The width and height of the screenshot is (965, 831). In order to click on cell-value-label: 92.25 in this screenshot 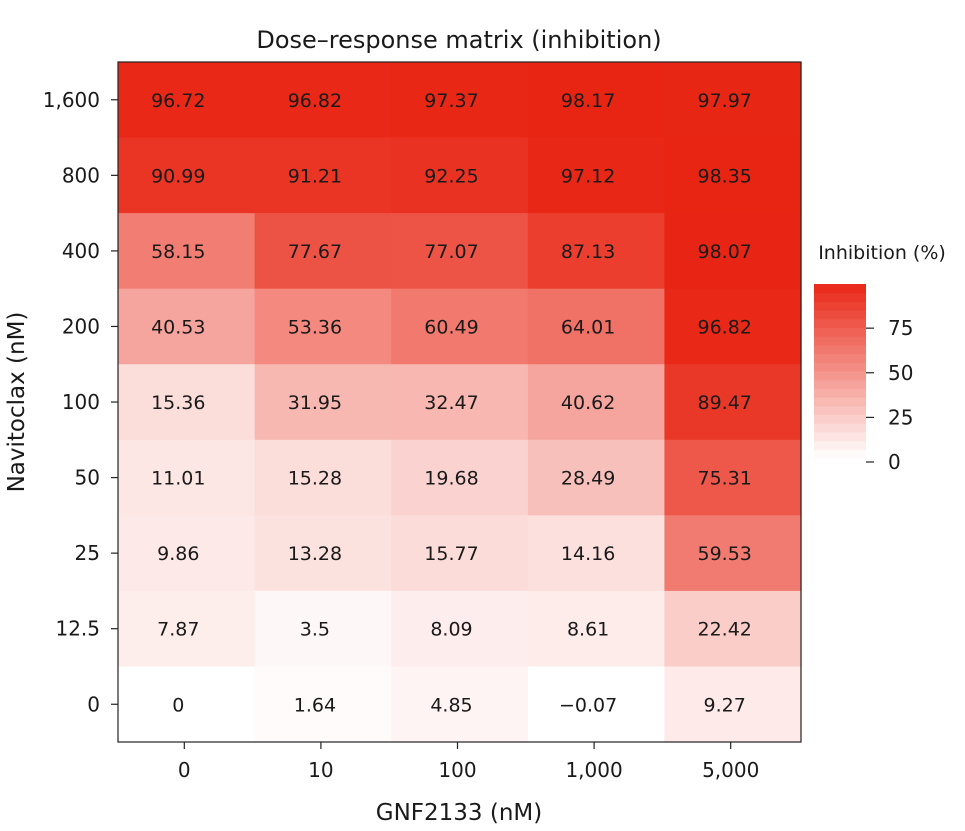, I will do `click(451, 176)`.